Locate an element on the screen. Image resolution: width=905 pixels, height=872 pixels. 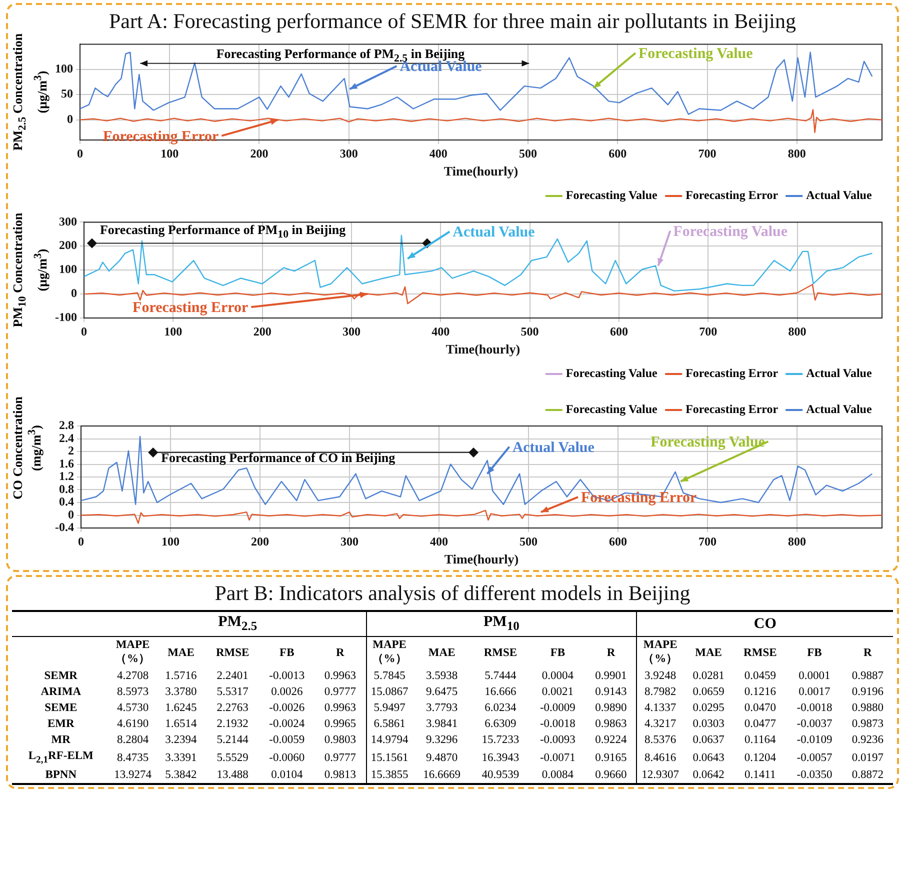
y-tick-label: 100 is located at coordinates (64, 69).